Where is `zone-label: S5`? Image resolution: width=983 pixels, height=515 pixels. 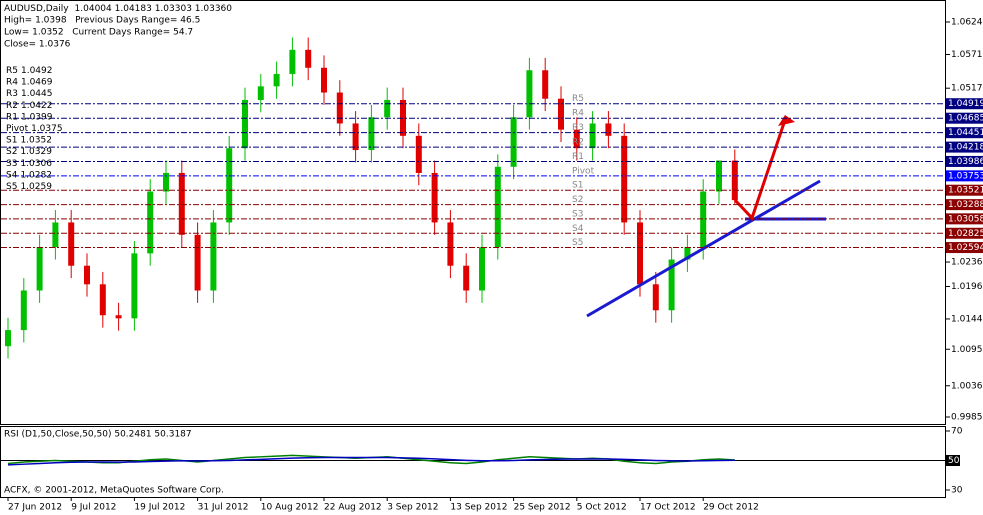 zone-label: S5 is located at coordinates (577, 243).